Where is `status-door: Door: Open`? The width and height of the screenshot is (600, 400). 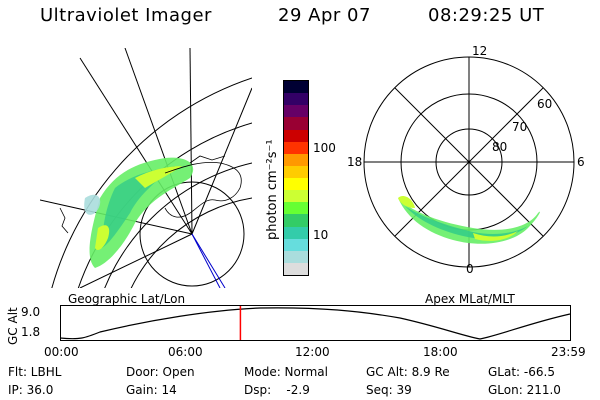 status-door: Door: Open is located at coordinates (160, 372).